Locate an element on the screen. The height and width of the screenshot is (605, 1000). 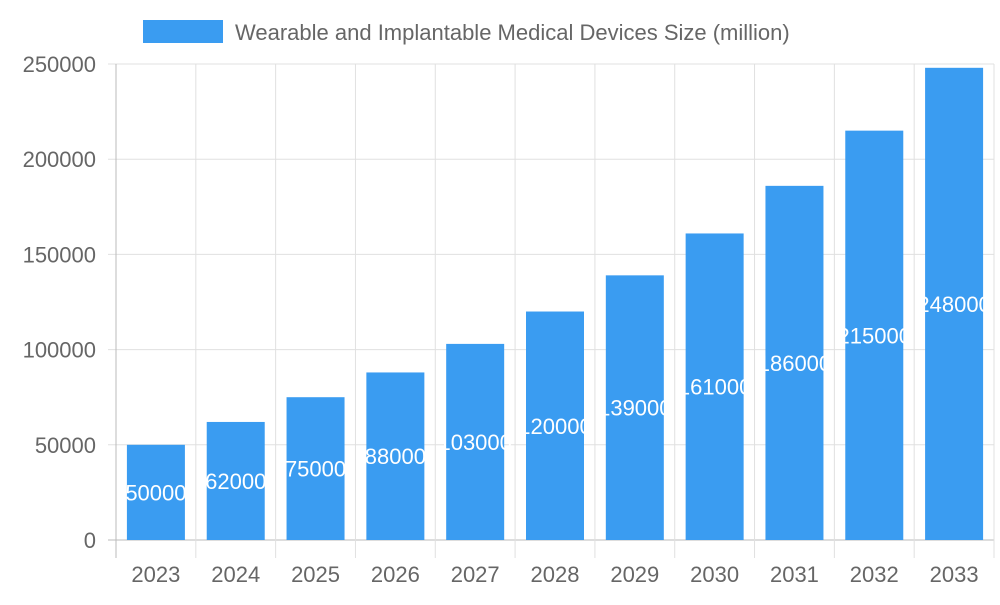
data-label: 186000 is located at coordinates (794, 363).